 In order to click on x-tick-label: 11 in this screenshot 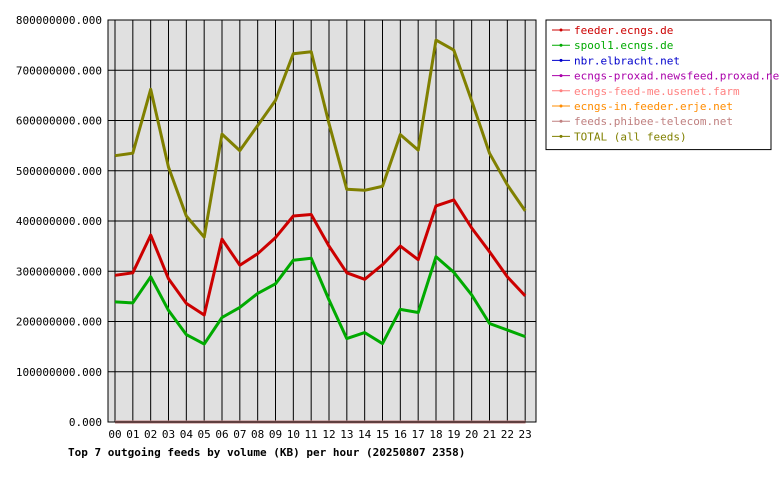, I will do `click(311, 434)`.